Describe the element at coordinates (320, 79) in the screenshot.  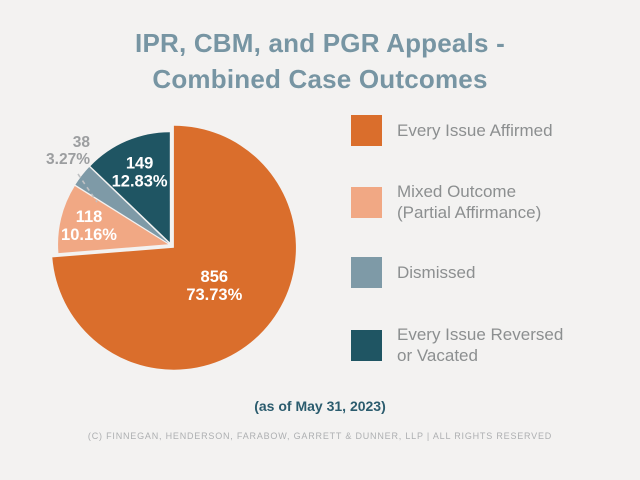
I see `page-title-line2: Combined Case Outcomes` at that location.